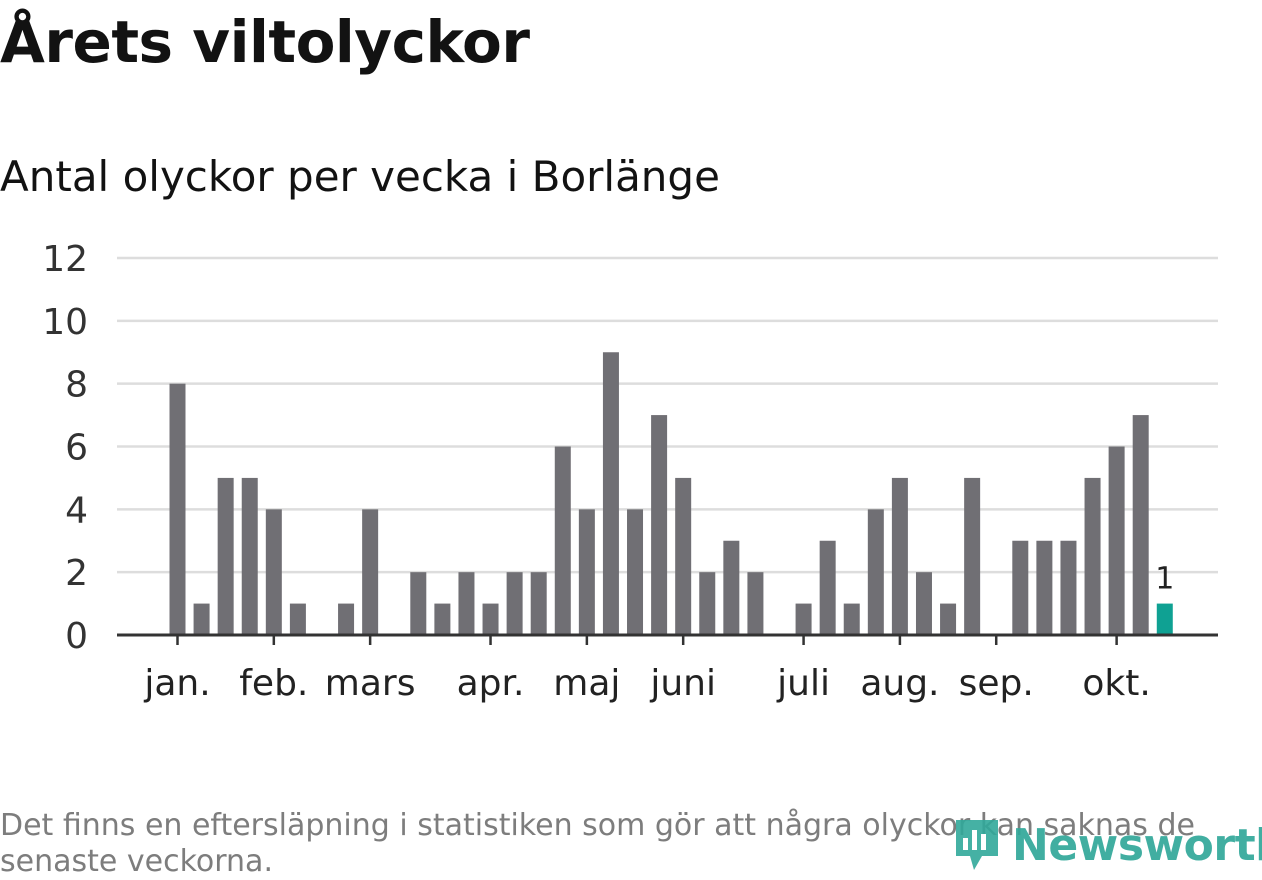 Image resolution: width=1262 pixels, height=880 pixels. What do you see at coordinates (491, 683) in the screenshot?
I see `x-tick-label: apr.` at bounding box center [491, 683].